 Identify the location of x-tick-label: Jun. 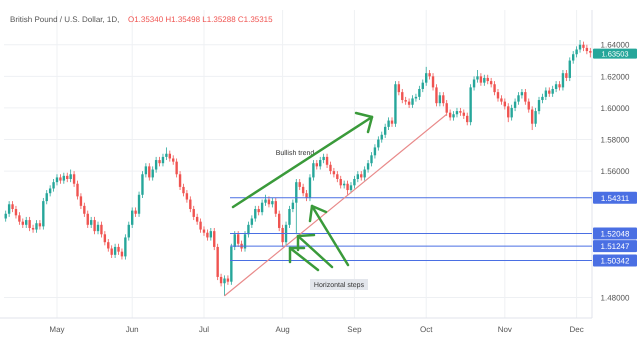
(132, 329).